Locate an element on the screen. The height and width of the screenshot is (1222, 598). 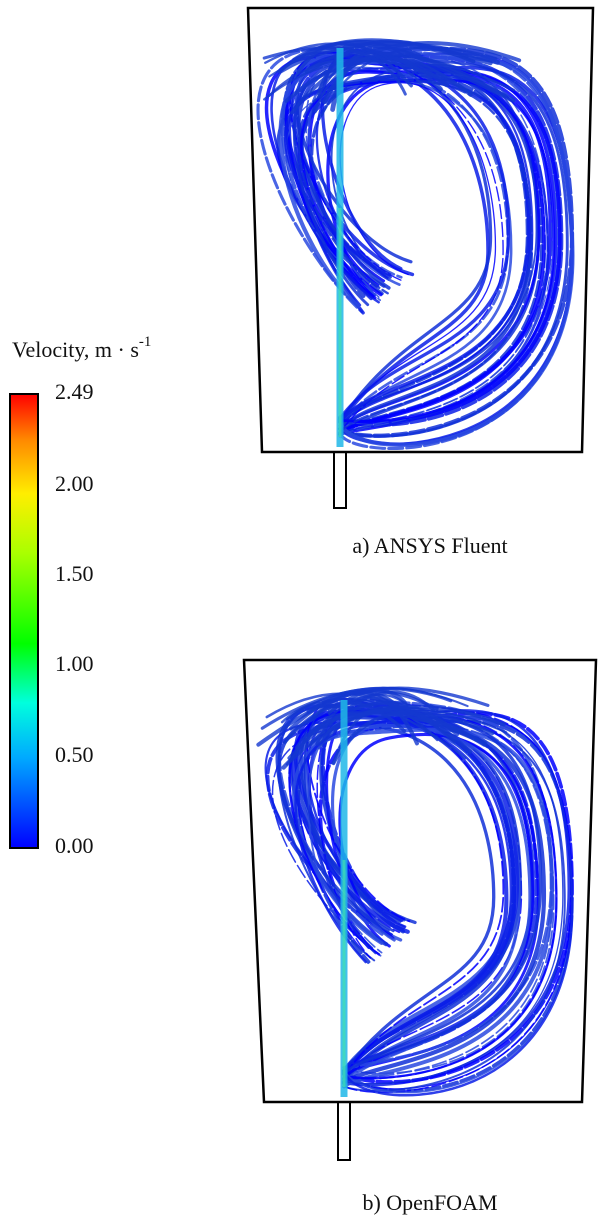
colorbar-tick-label: 0.00 is located at coordinates (74, 845).